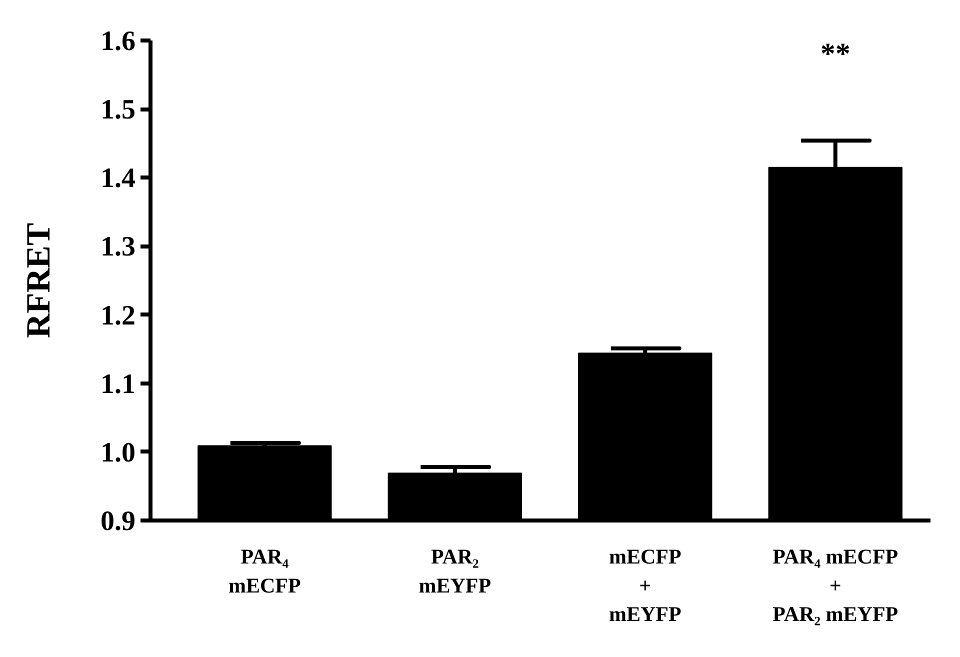 The width and height of the screenshot is (960, 657). What do you see at coordinates (118, 316) in the screenshot?
I see `y-tick-label: 1.2` at bounding box center [118, 316].